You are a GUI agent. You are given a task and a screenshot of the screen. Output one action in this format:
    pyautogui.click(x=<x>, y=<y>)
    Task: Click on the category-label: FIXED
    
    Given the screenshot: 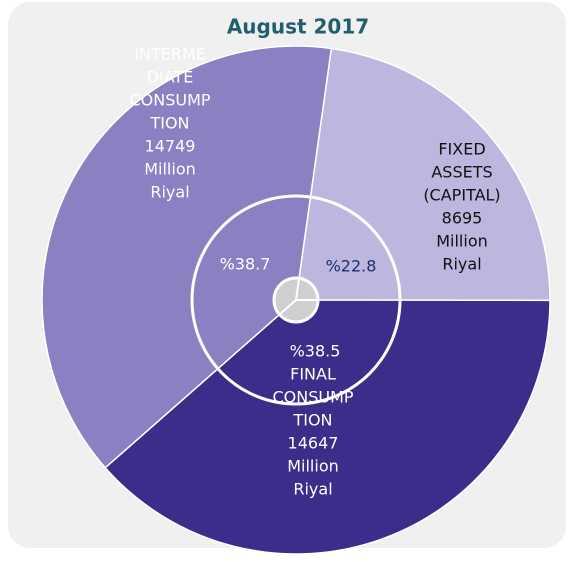 What is the action you would take?
    pyautogui.click(x=461, y=149)
    